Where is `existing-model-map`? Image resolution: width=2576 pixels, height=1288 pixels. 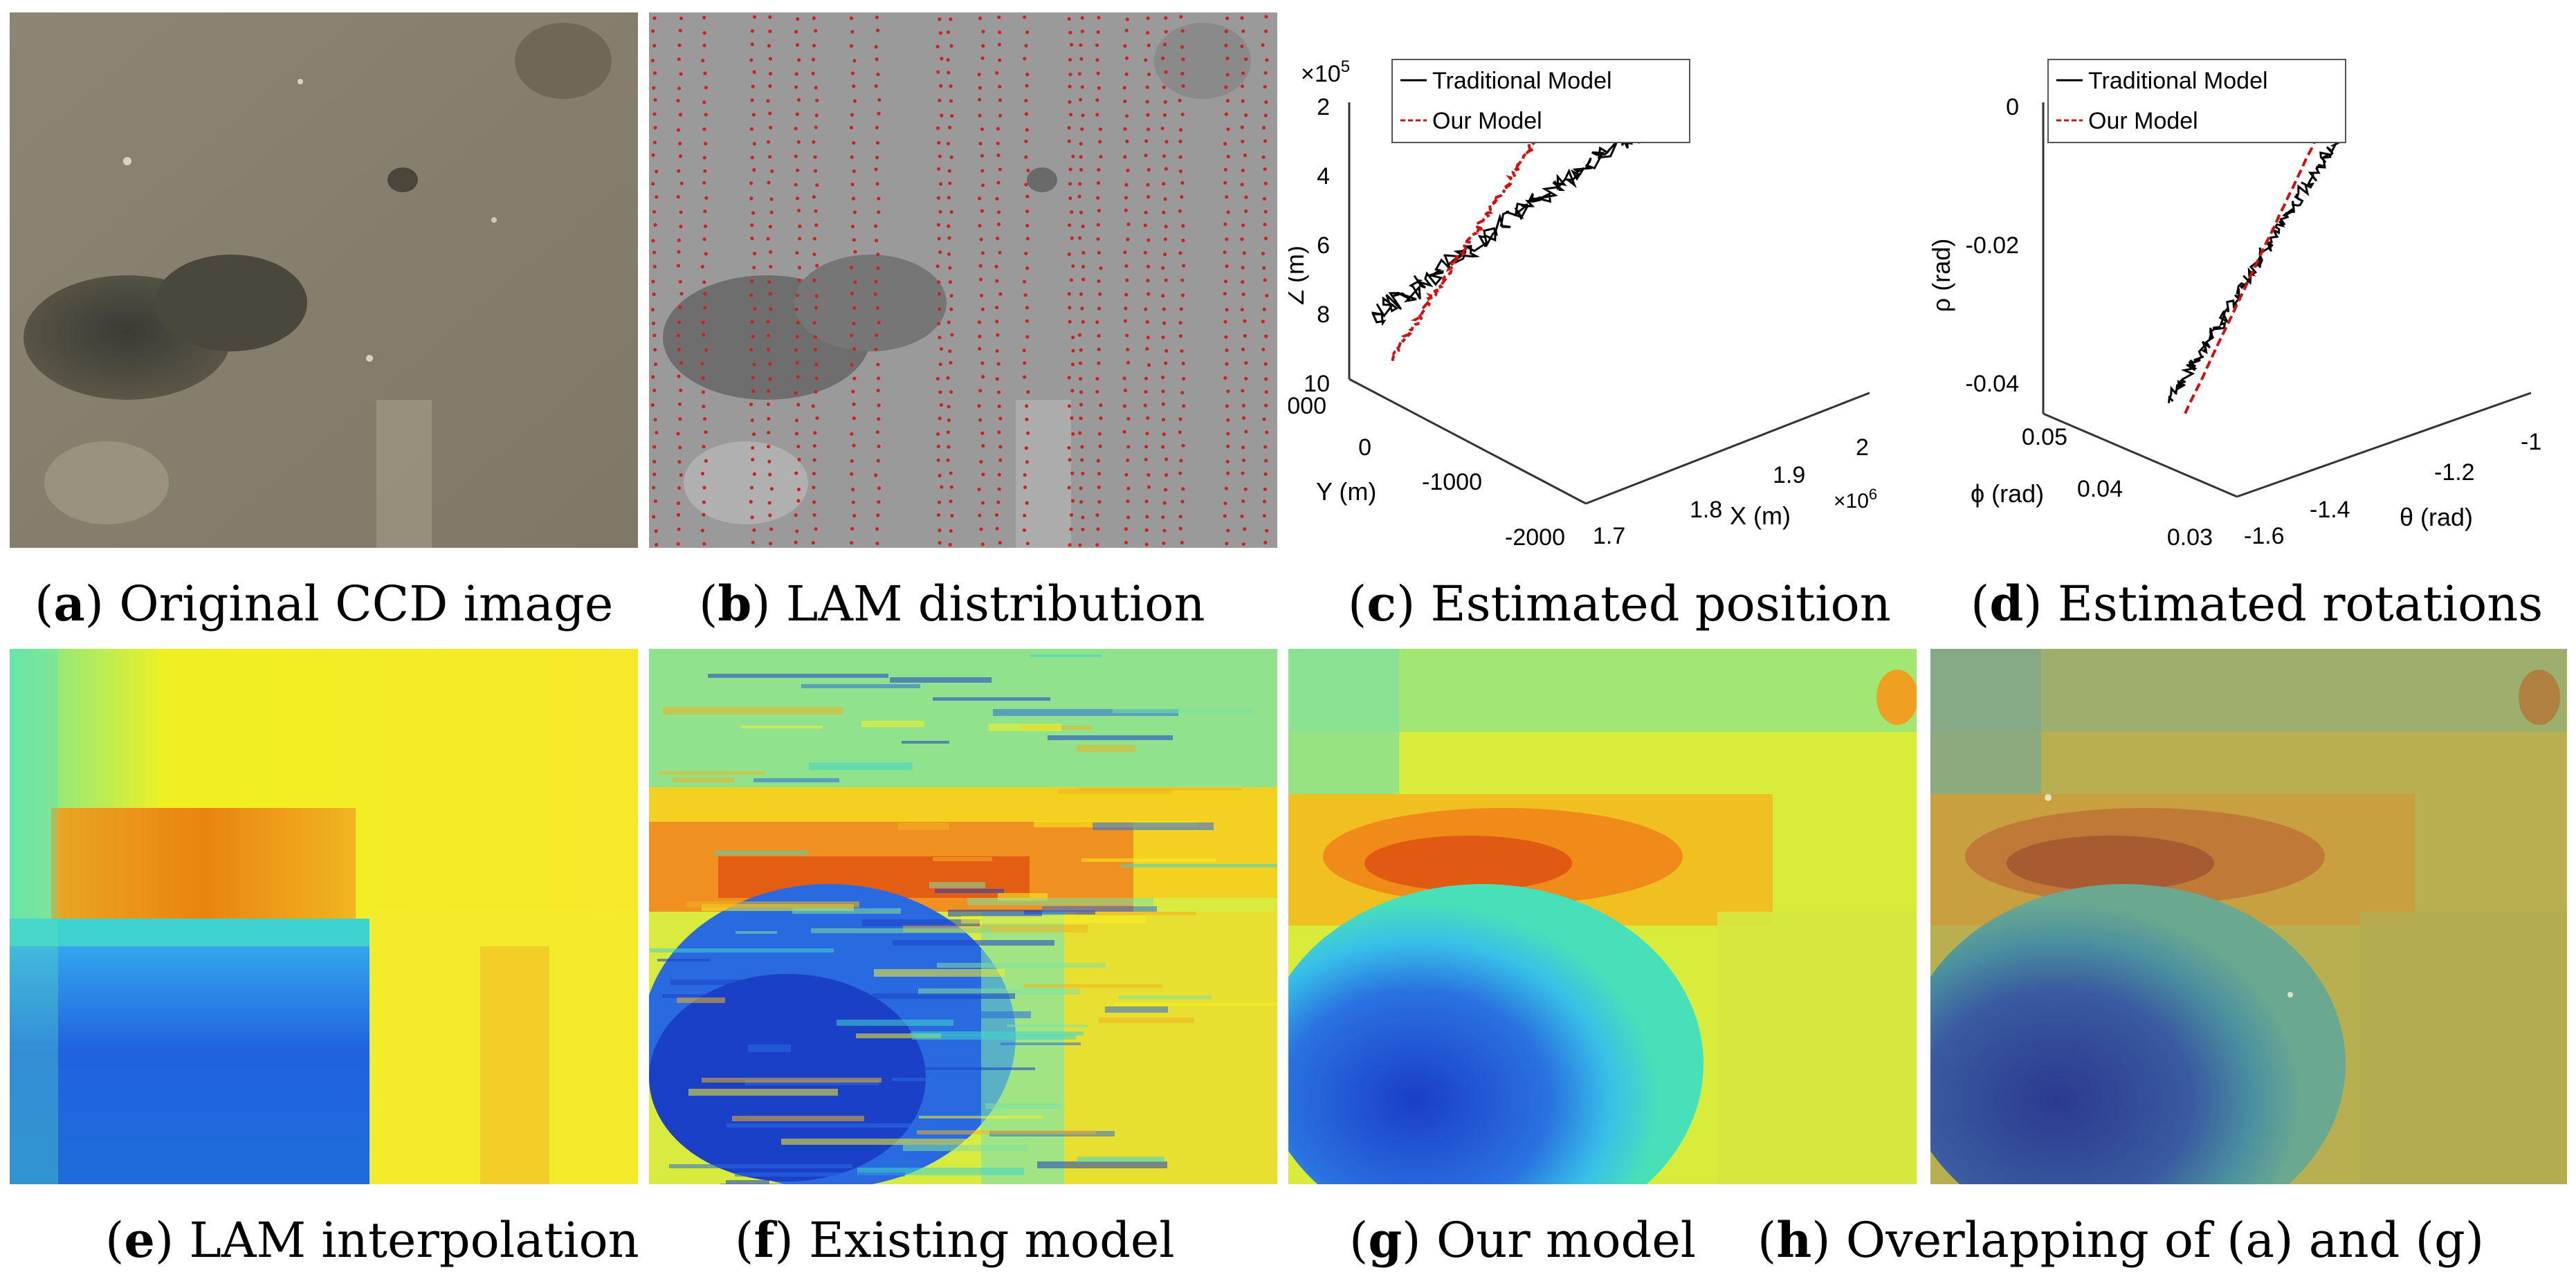 existing-model-map is located at coordinates (963, 916).